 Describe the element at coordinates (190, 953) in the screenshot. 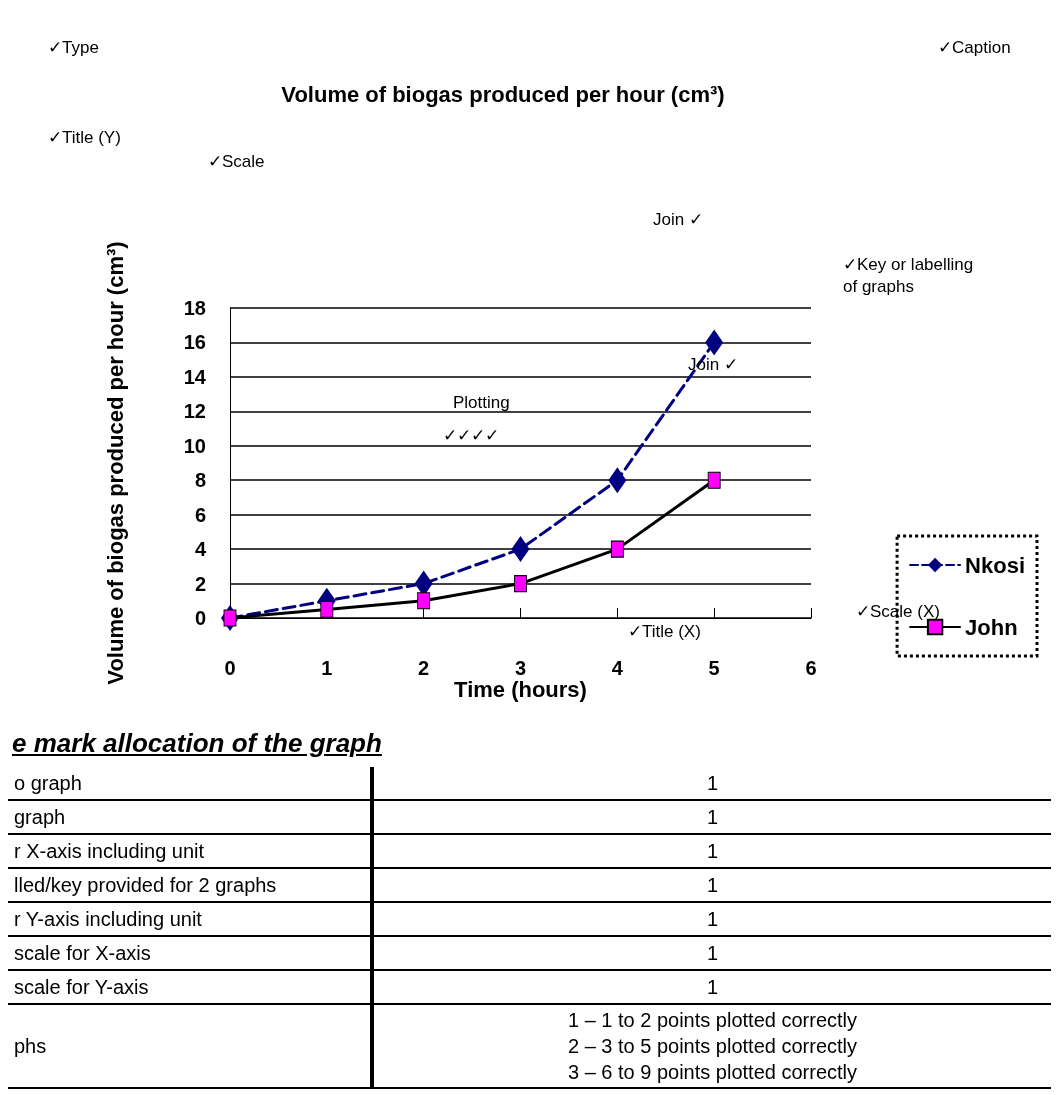

I see `text: scale for X-axis` at that location.